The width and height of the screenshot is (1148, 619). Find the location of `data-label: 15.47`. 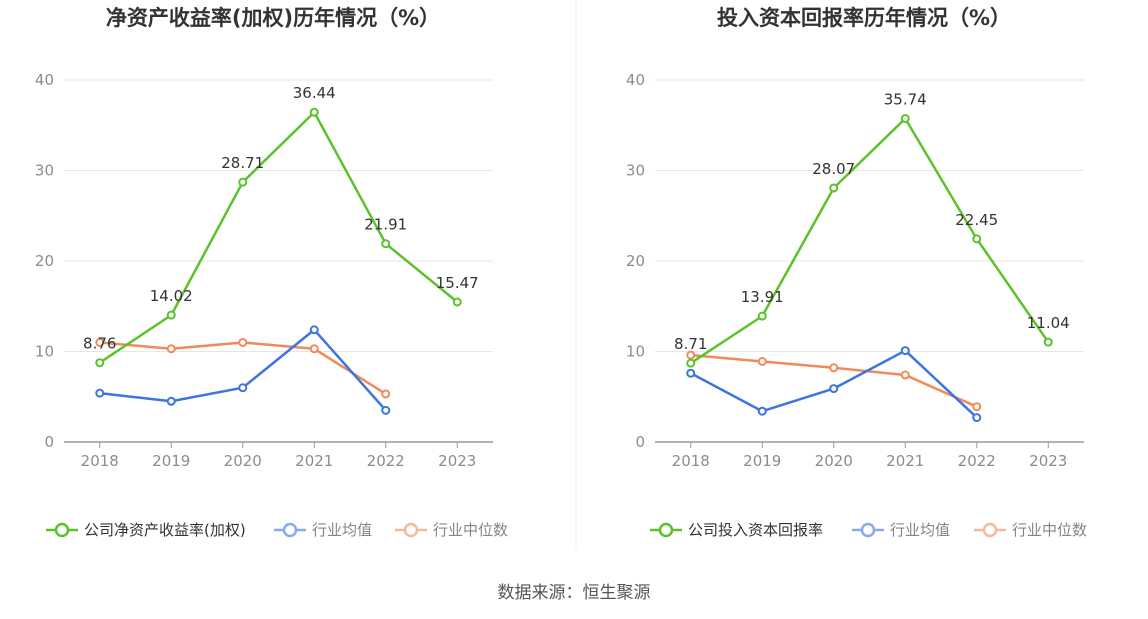

data-label: 15.47 is located at coordinates (457, 283).